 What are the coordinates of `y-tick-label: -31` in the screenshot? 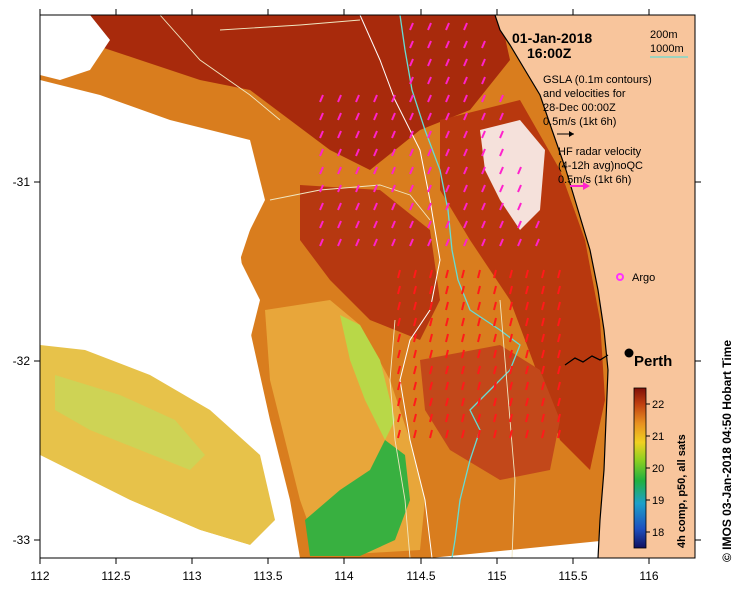 It's located at (22, 182).